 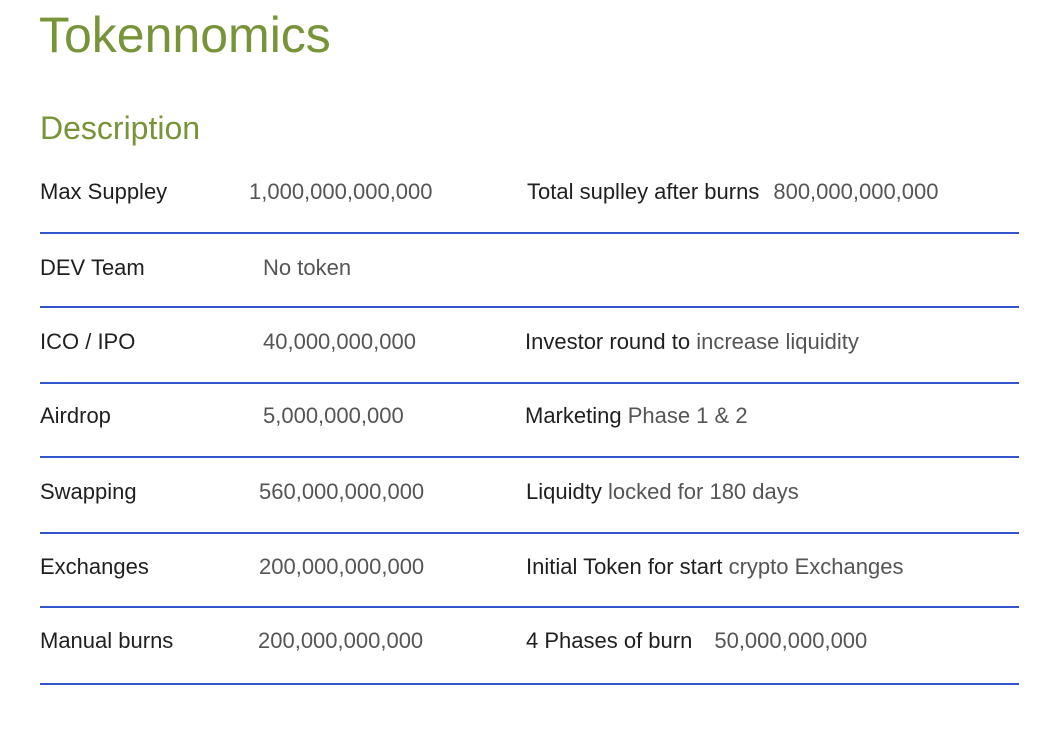 What do you see at coordinates (333, 415) in the screenshot?
I see `row-amount: 5,000,000,000` at bounding box center [333, 415].